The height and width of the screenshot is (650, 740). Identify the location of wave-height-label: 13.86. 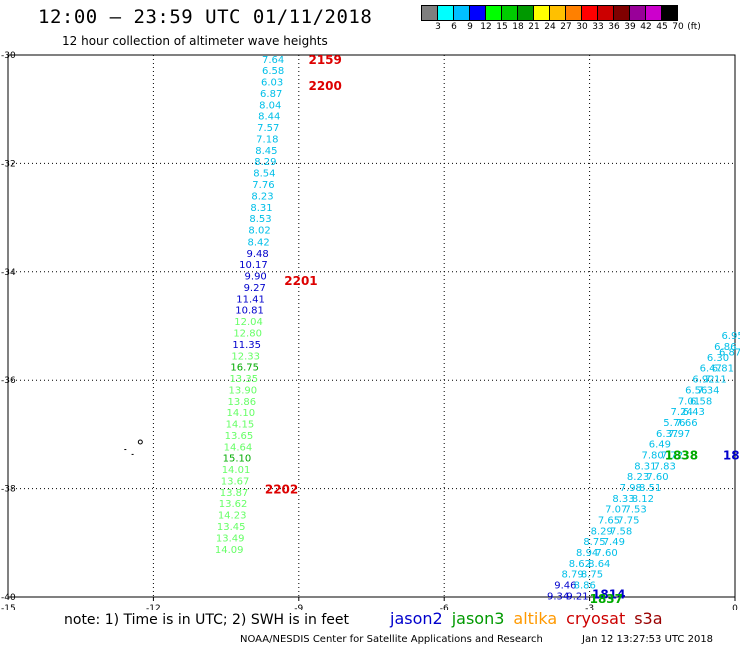
(242, 402).